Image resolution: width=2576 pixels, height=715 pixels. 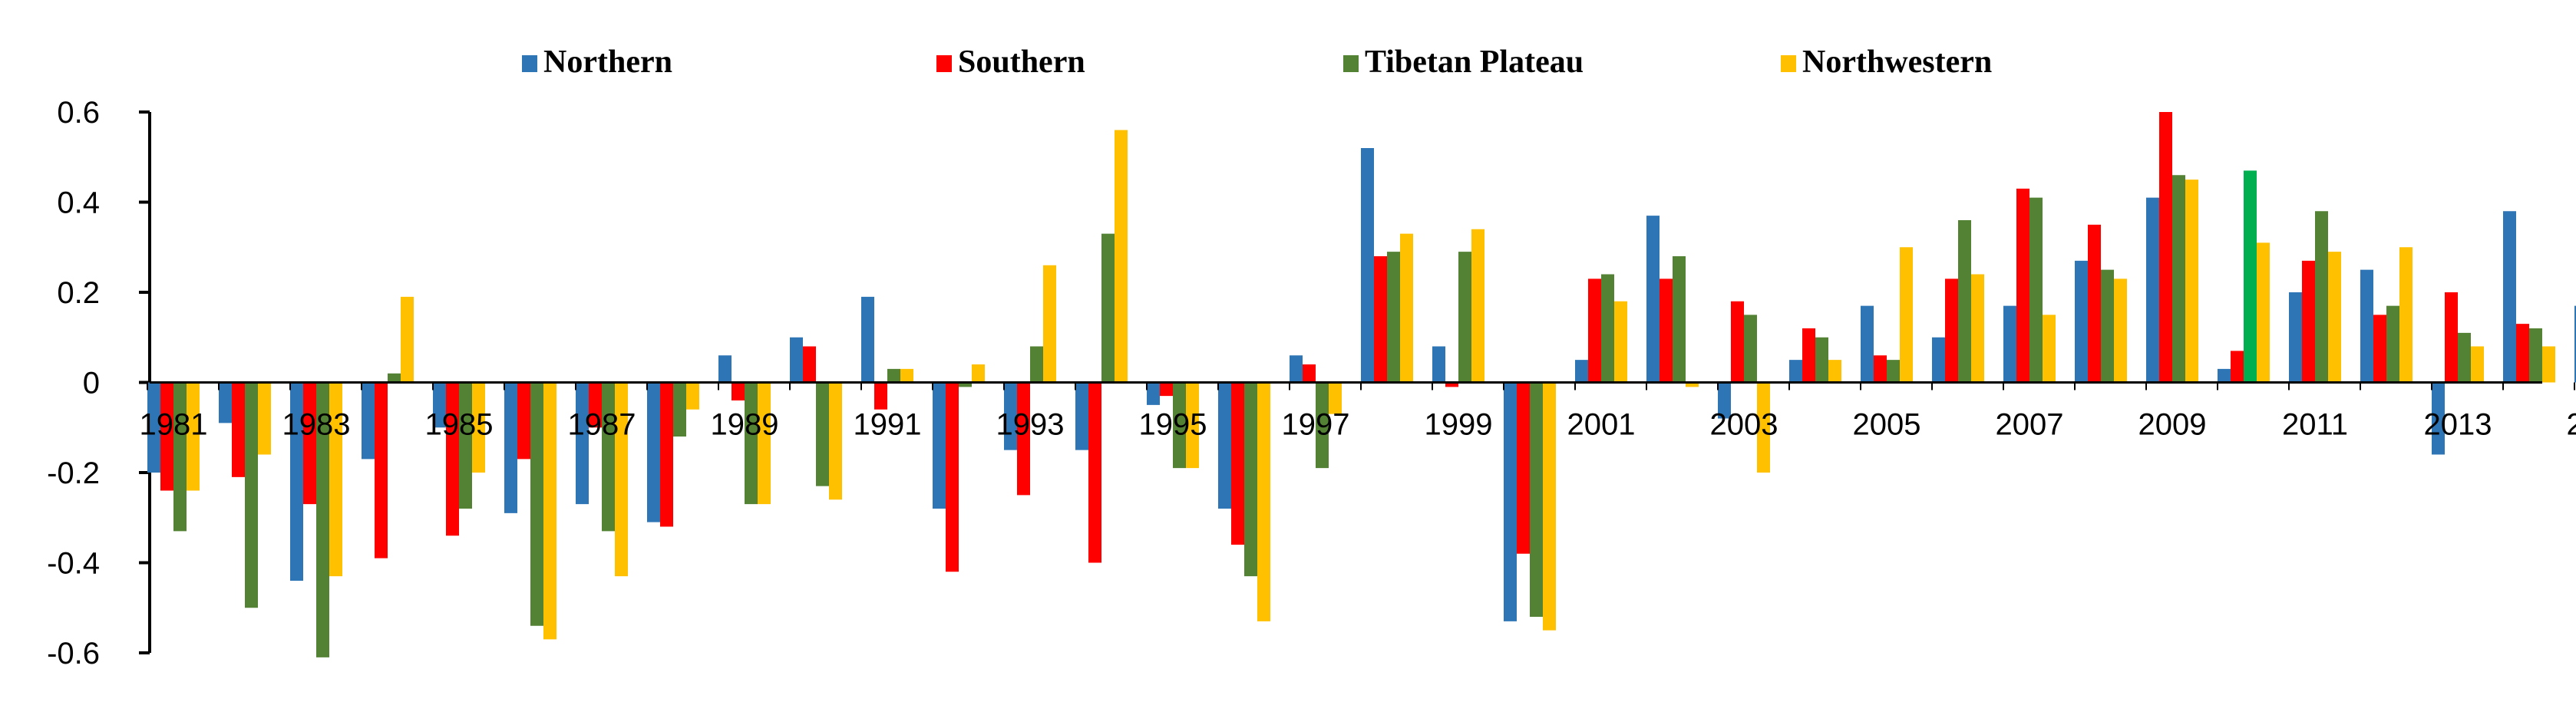 What do you see at coordinates (1788, 64) in the screenshot?
I see `legend-swatch` at bounding box center [1788, 64].